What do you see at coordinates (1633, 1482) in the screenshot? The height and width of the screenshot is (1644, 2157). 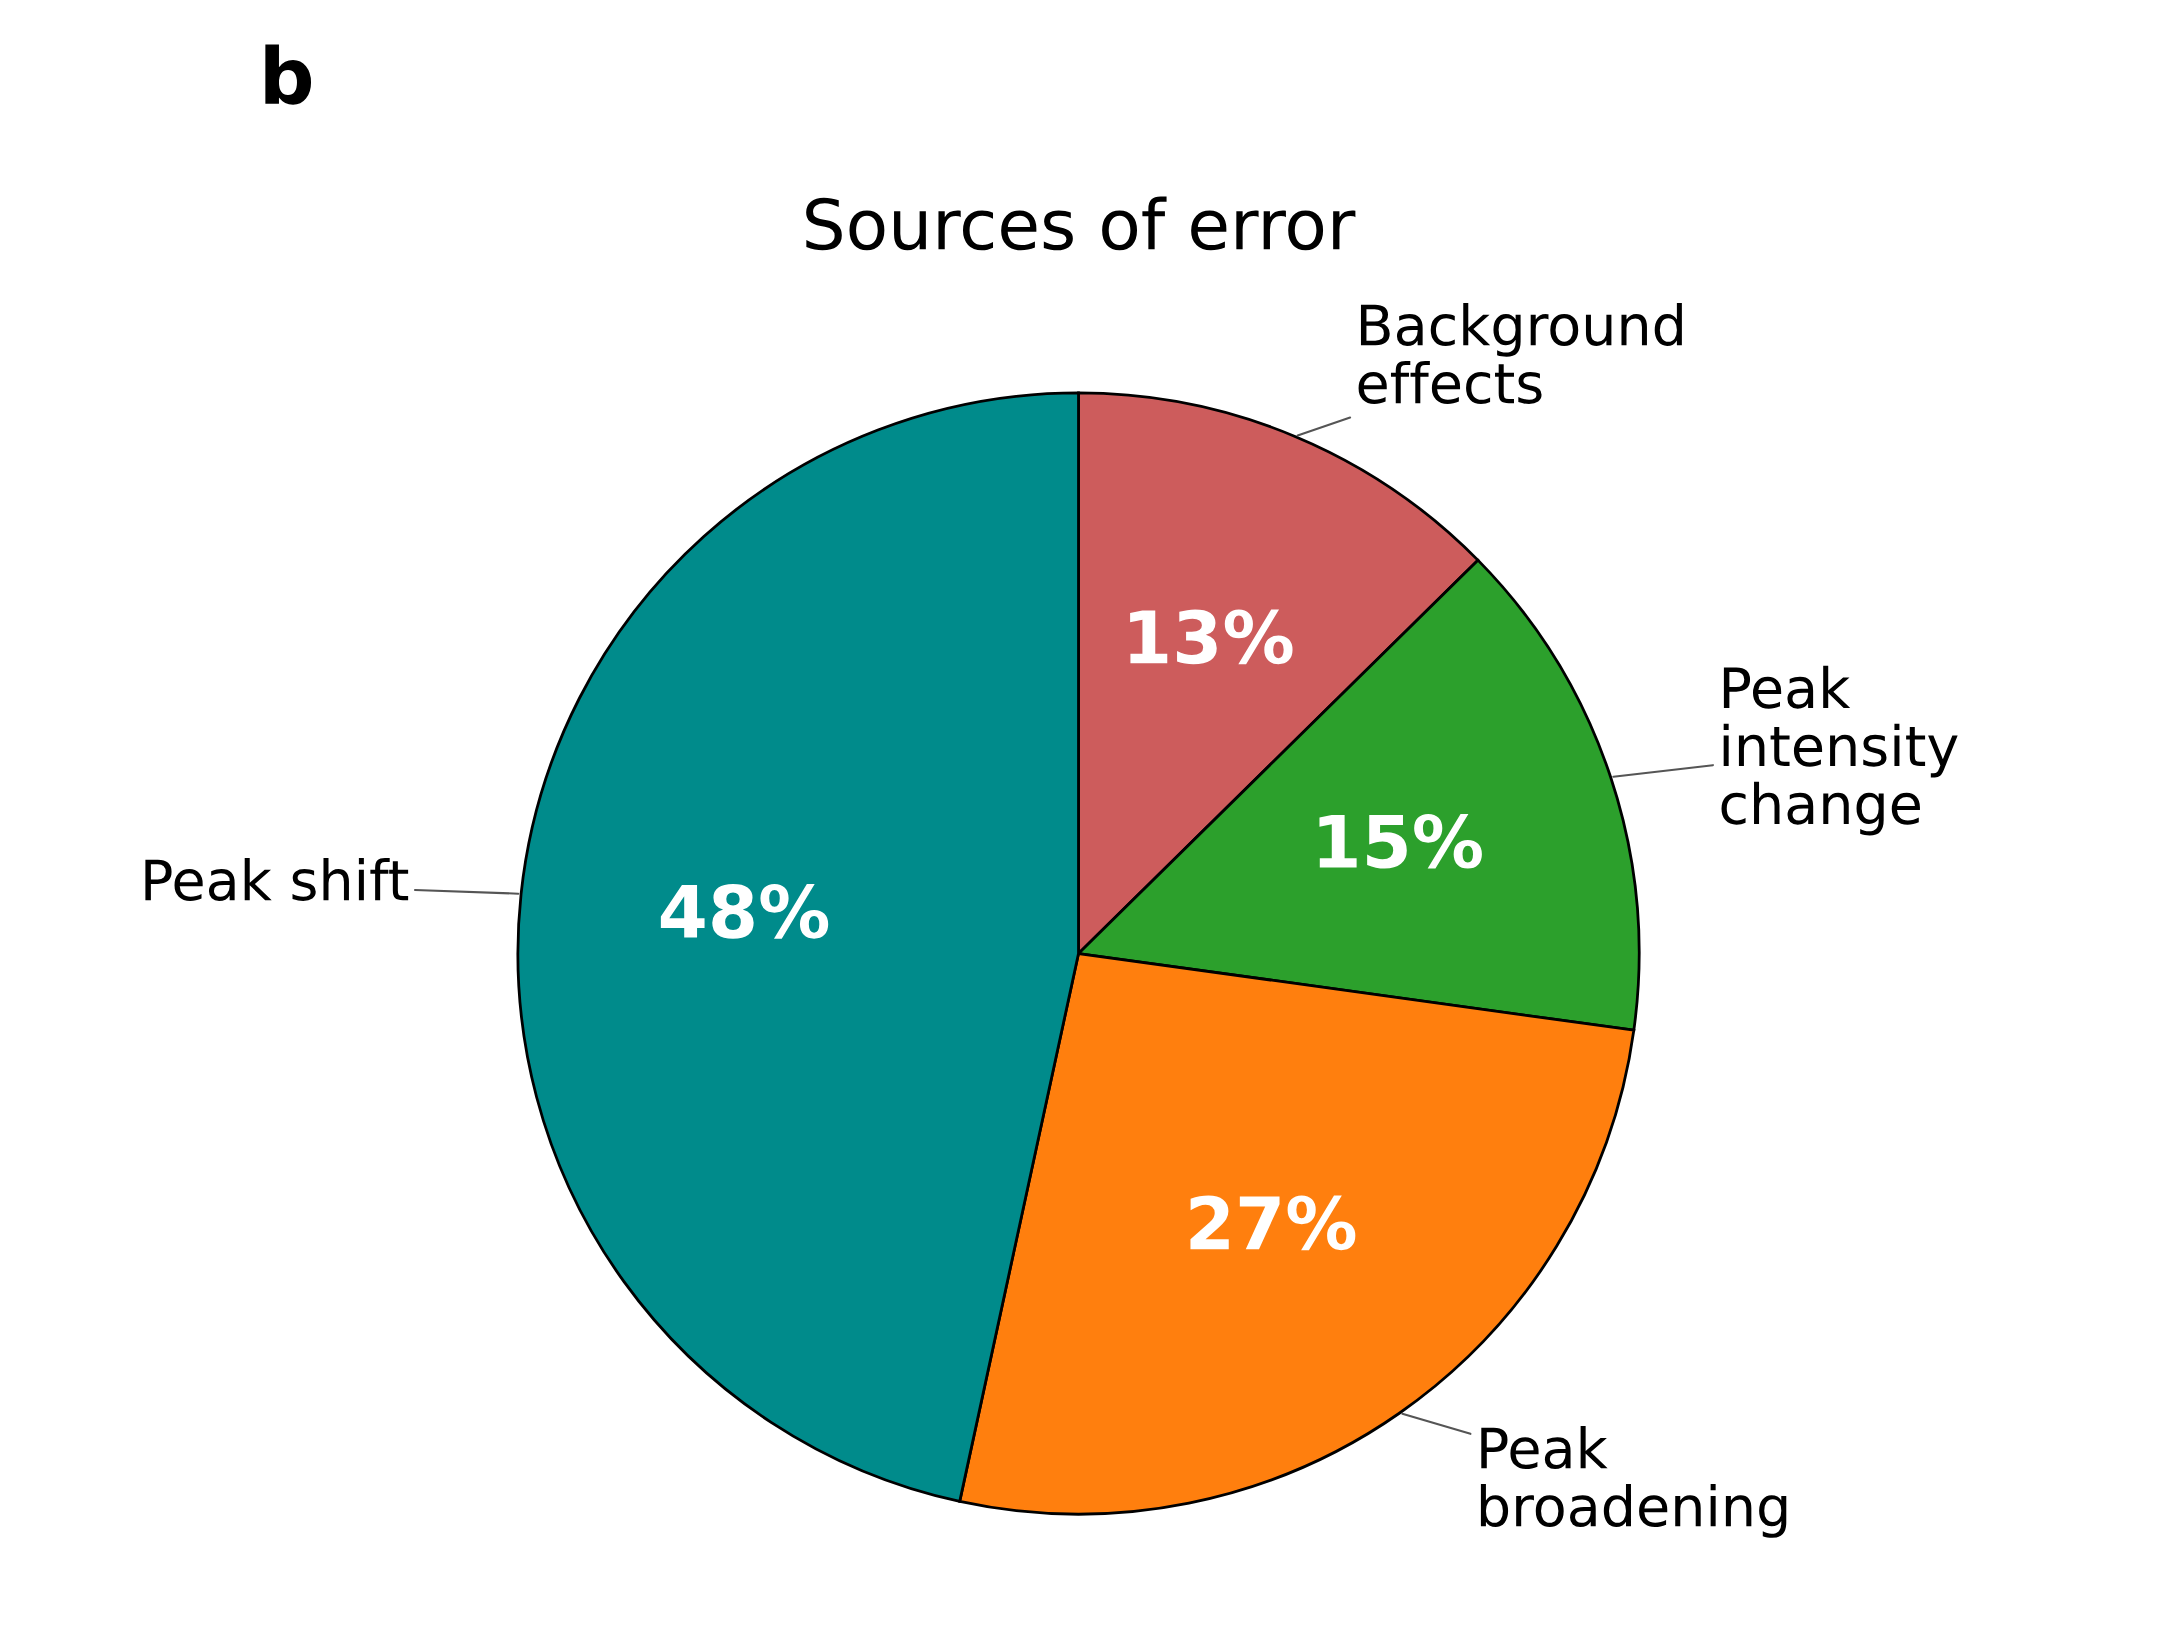 I see `slice-label: Peak broadening` at bounding box center [1633, 1482].